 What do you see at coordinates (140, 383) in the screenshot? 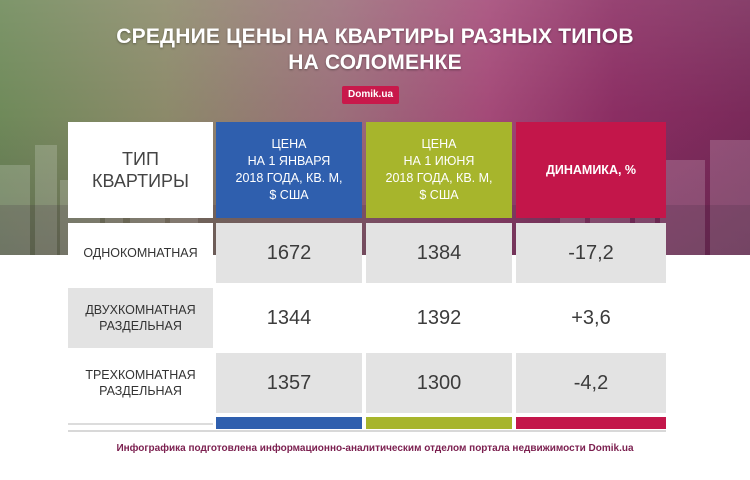
I see `row-label-3: ТРЕХКОМНАТНАЯ РАЗДЕЛЬНАЯ` at bounding box center [140, 383].